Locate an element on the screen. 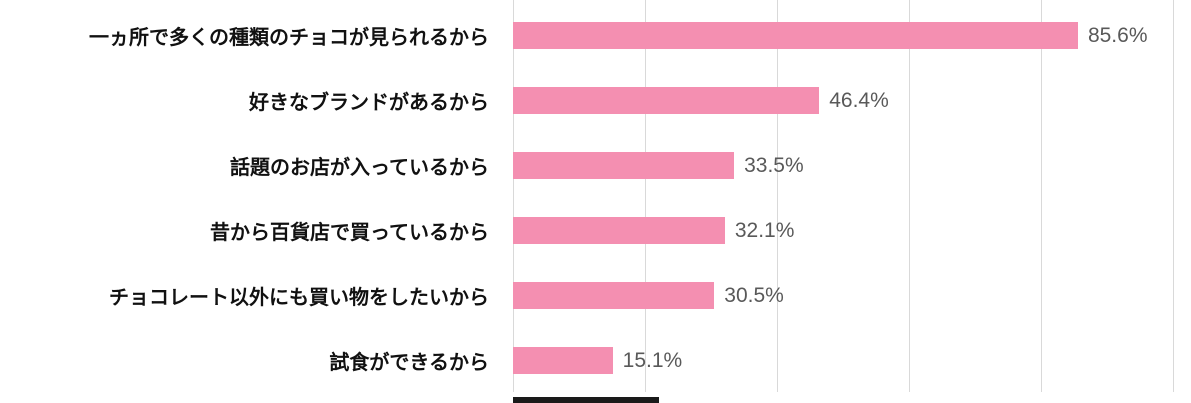 The height and width of the screenshot is (403, 1191). value-label: 85.6% is located at coordinates (1117, 35).